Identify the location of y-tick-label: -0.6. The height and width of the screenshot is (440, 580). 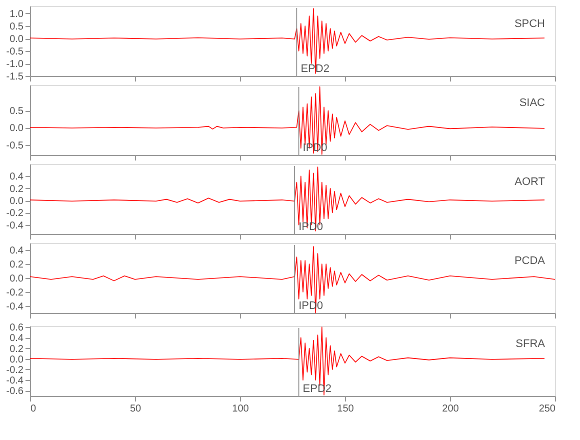
(15, 392).